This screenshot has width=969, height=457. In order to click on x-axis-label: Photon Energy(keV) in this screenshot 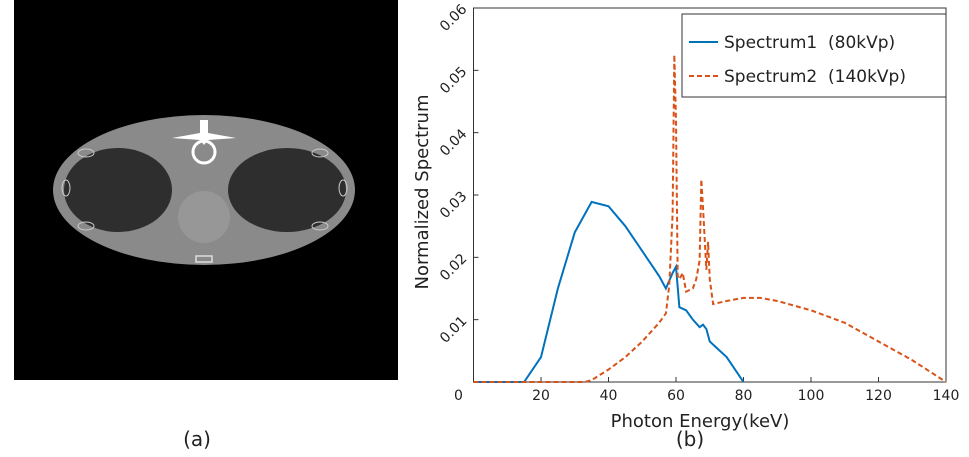, I will do `click(700, 421)`.